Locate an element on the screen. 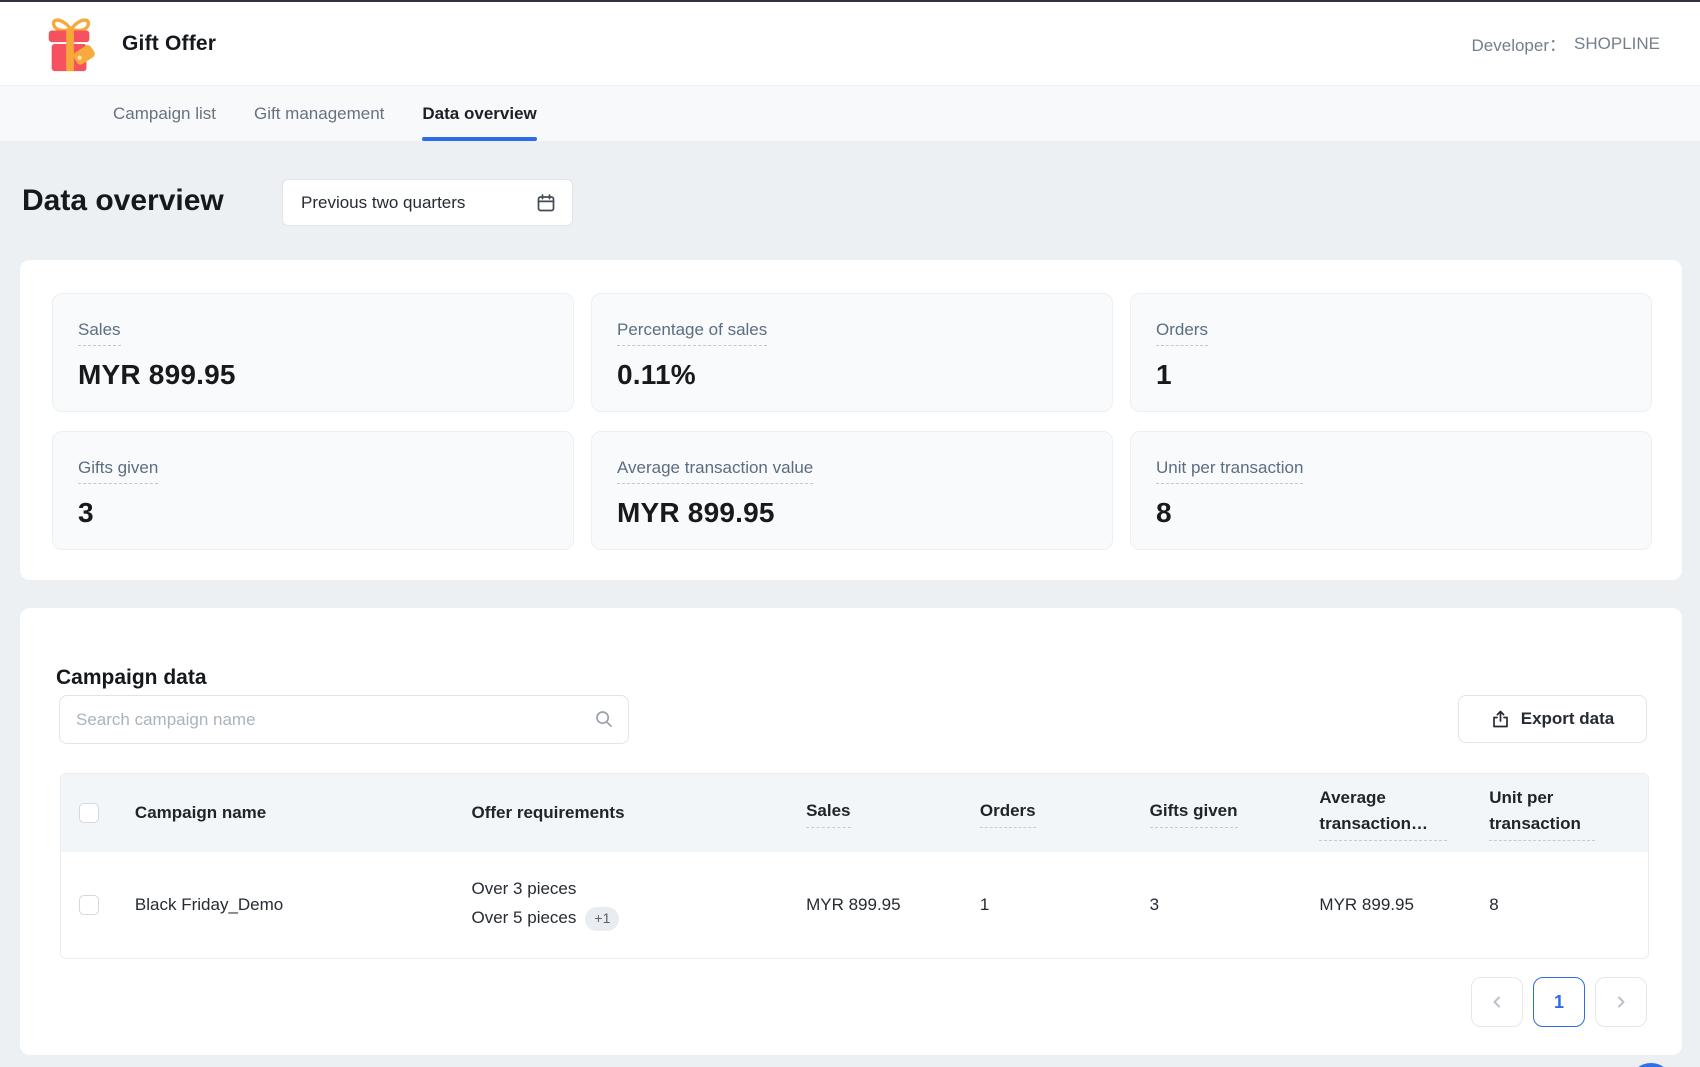  developer-name: SHOPLINE is located at coordinates (1617, 43).